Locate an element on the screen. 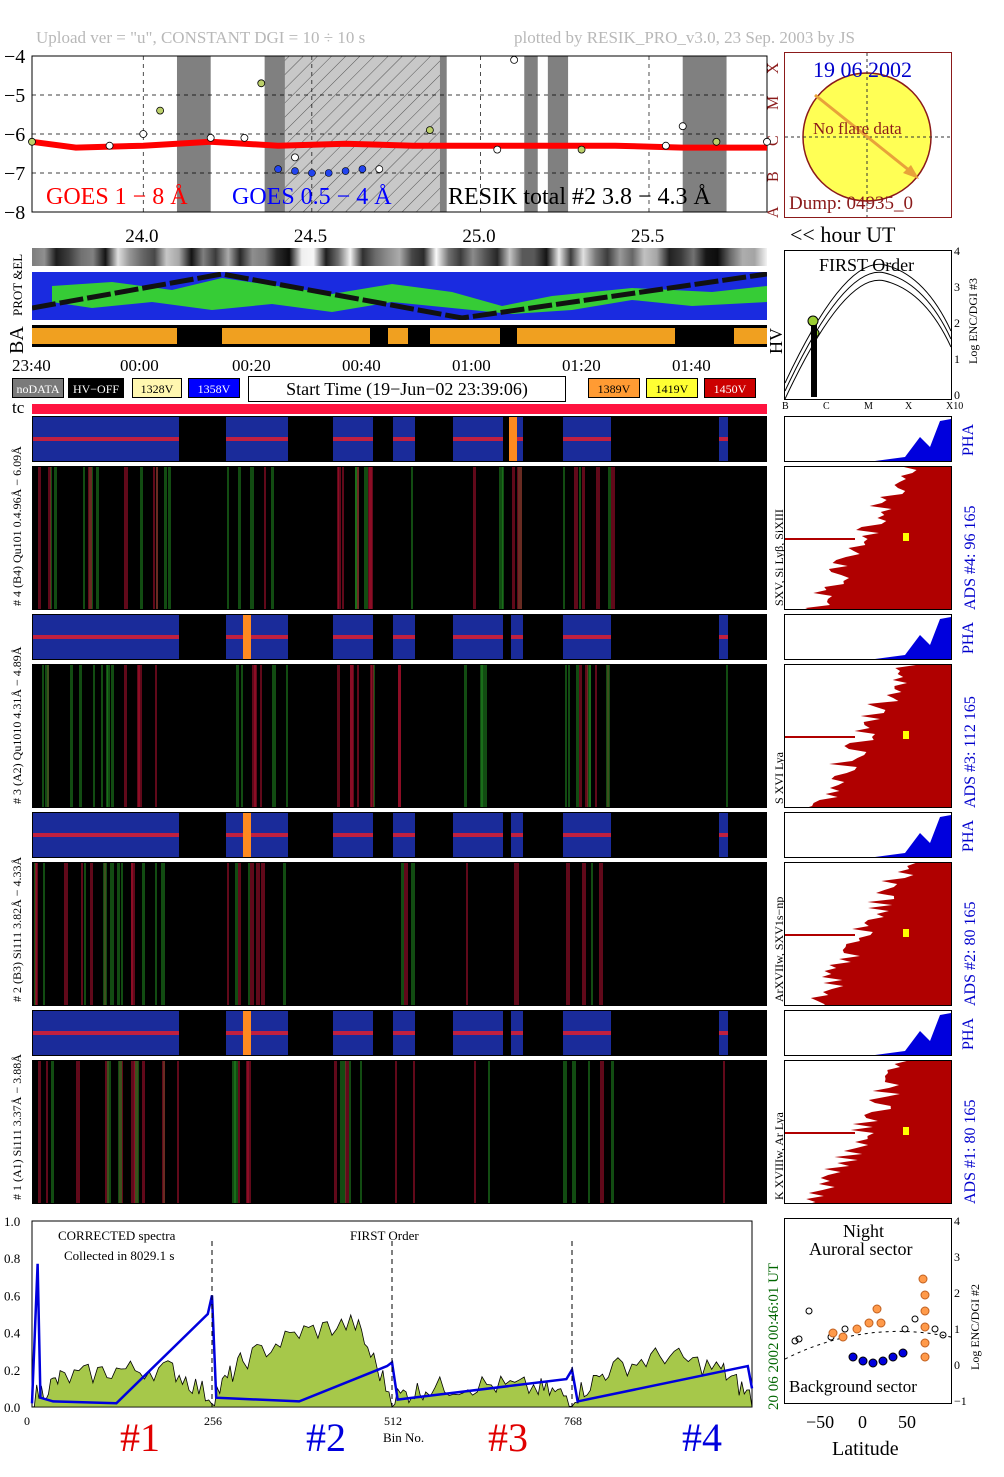  sun-box: 19 06 2002 No flare data Dump: 04935_0 is located at coordinates (868, 135).